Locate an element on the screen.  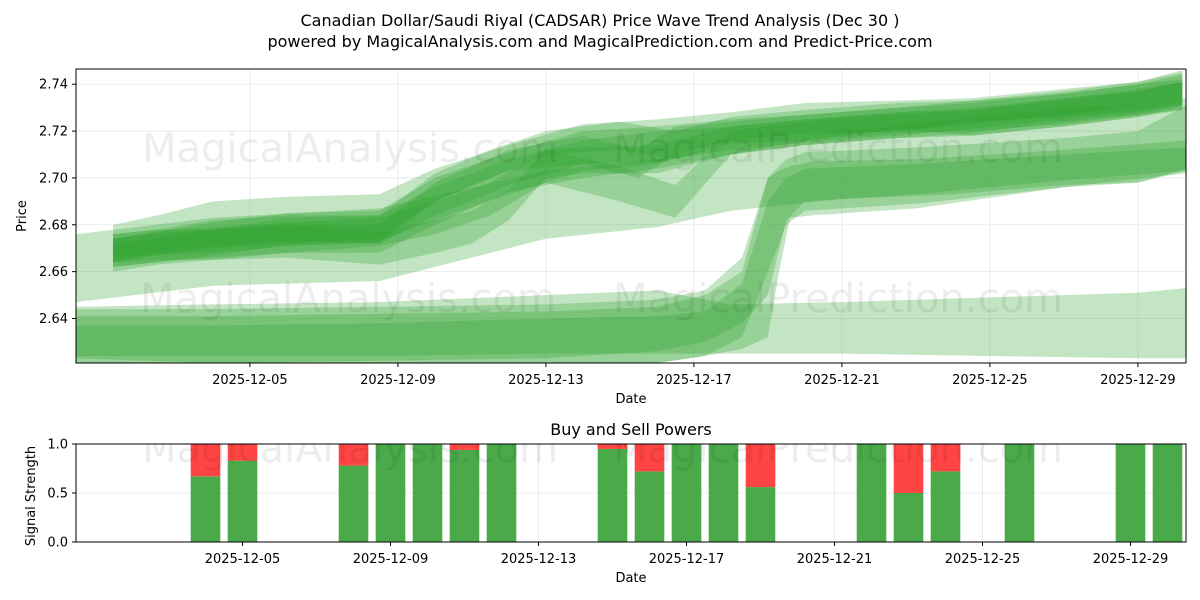
price-y-tick-label: 2.70 is located at coordinates (53, 178).